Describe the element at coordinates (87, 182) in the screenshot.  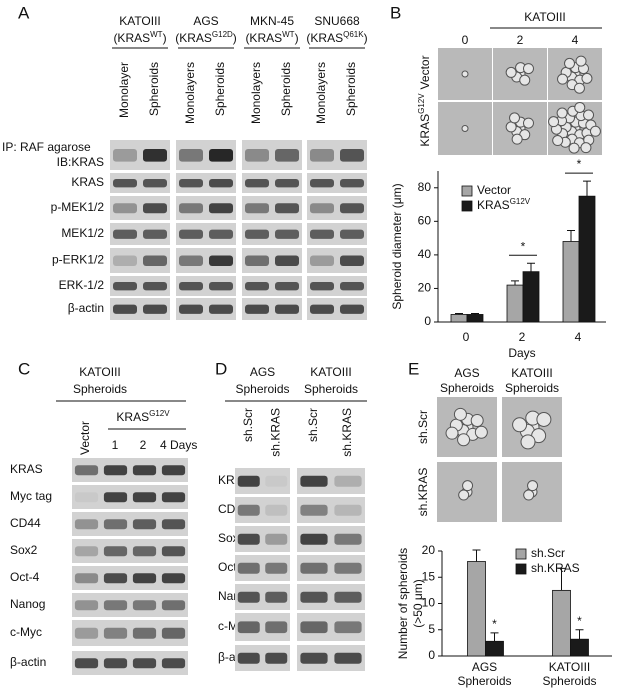
I see `label: KRAS` at that location.